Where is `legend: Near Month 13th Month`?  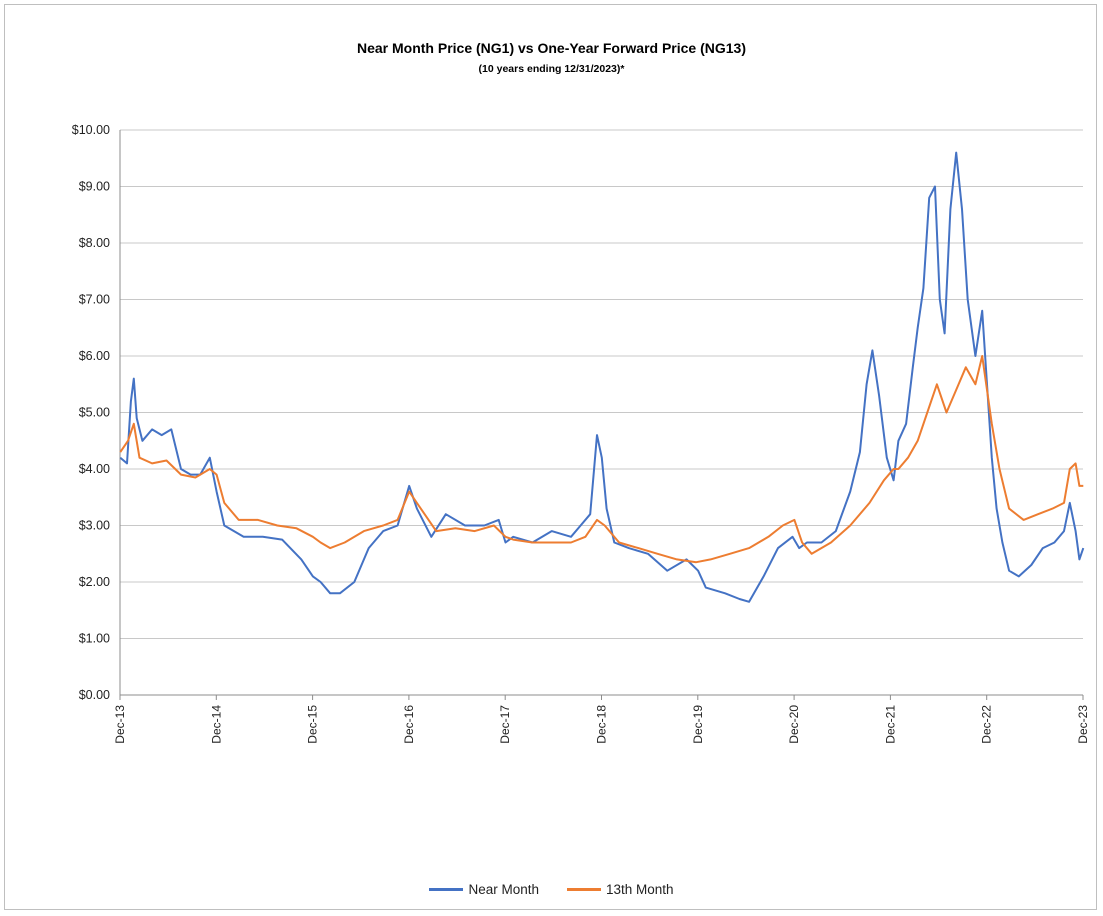
legend: Near Month 13th Month is located at coordinates (551, 889).